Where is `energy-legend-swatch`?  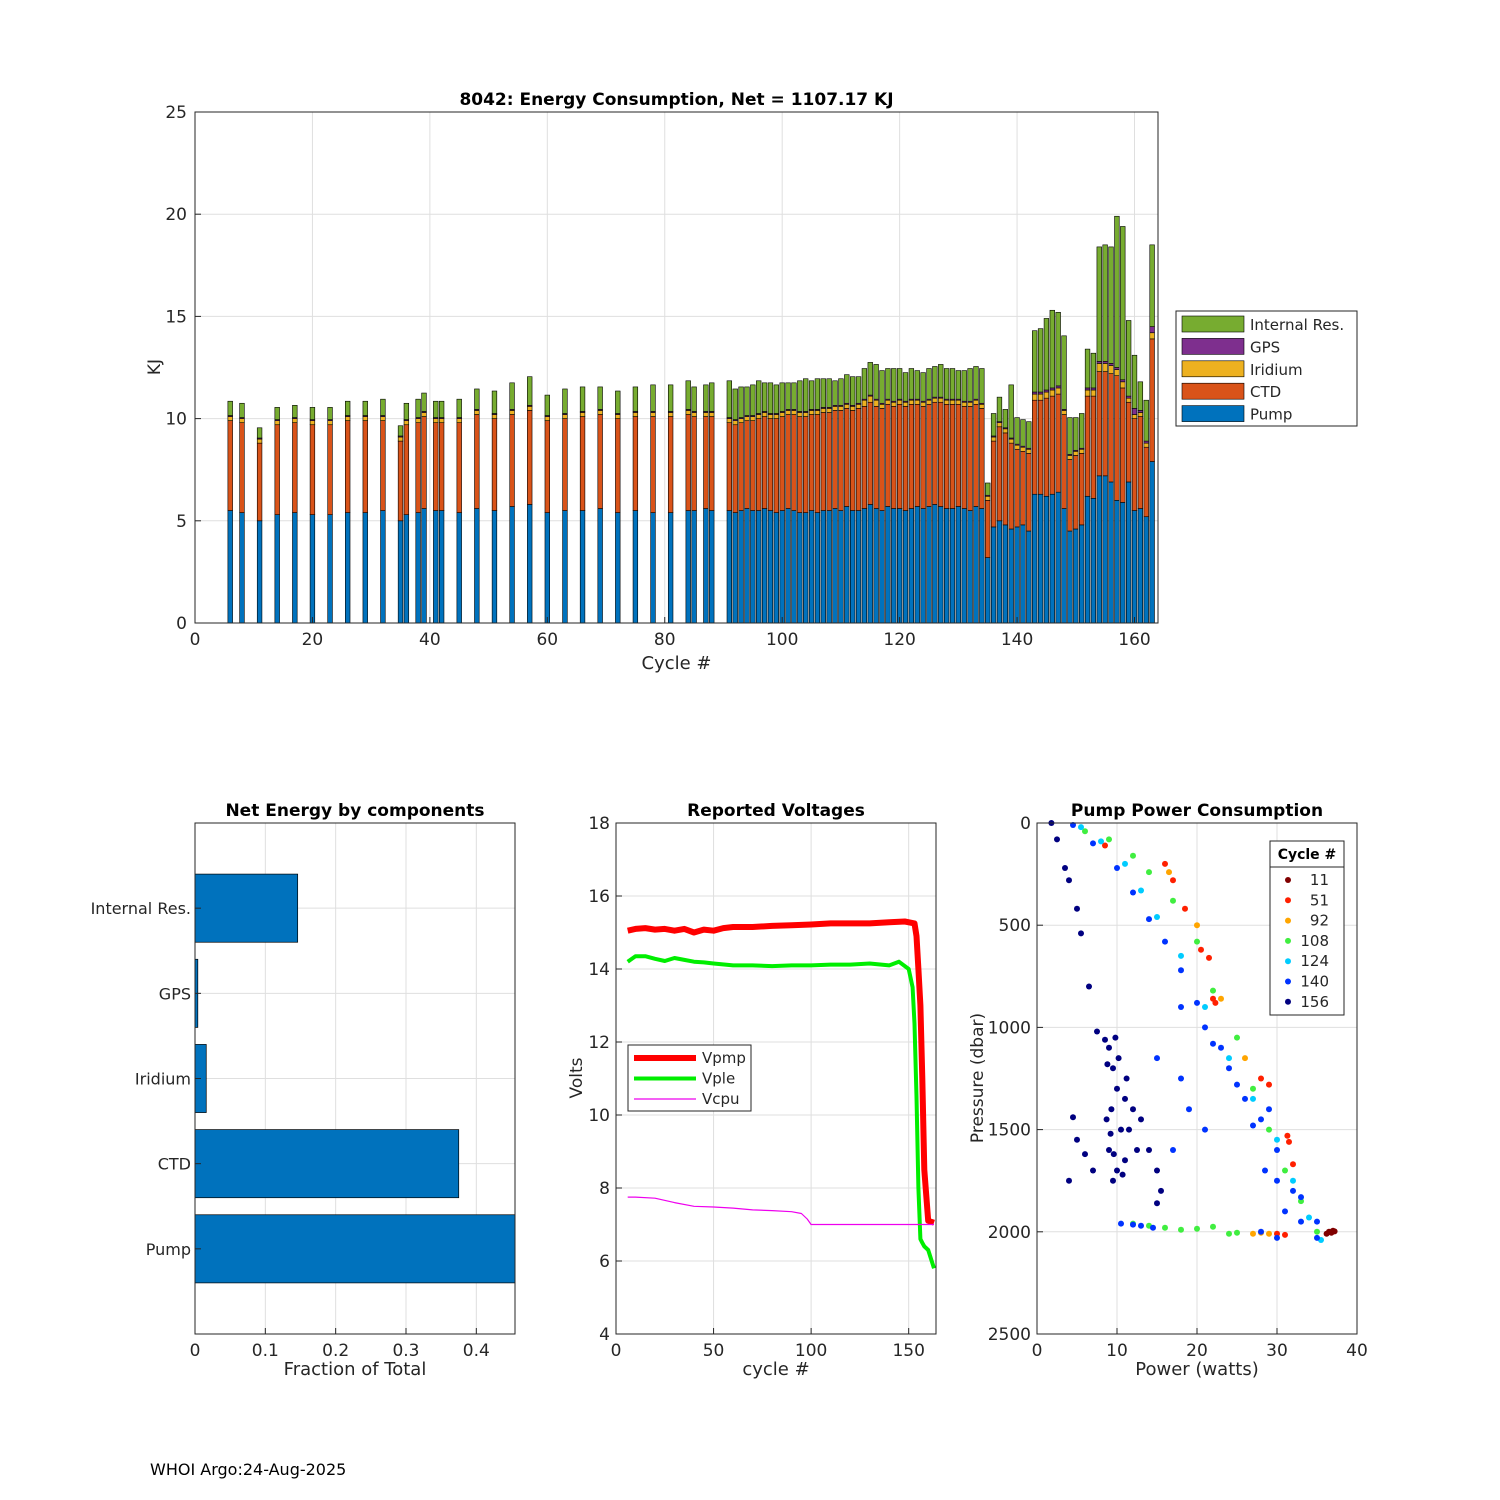 energy-legend-swatch is located at coordinates (1213, 346).